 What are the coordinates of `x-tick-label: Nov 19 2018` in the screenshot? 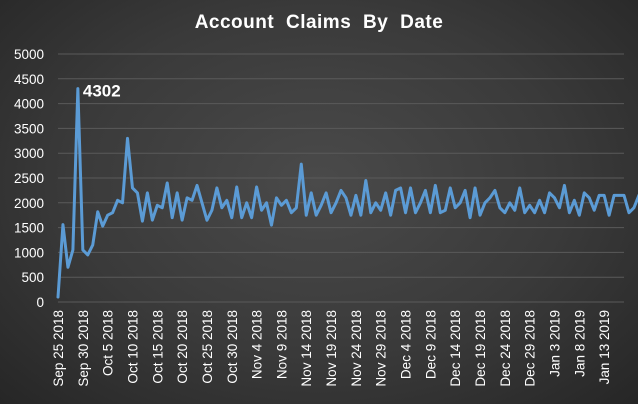 It's located at (331, 348).